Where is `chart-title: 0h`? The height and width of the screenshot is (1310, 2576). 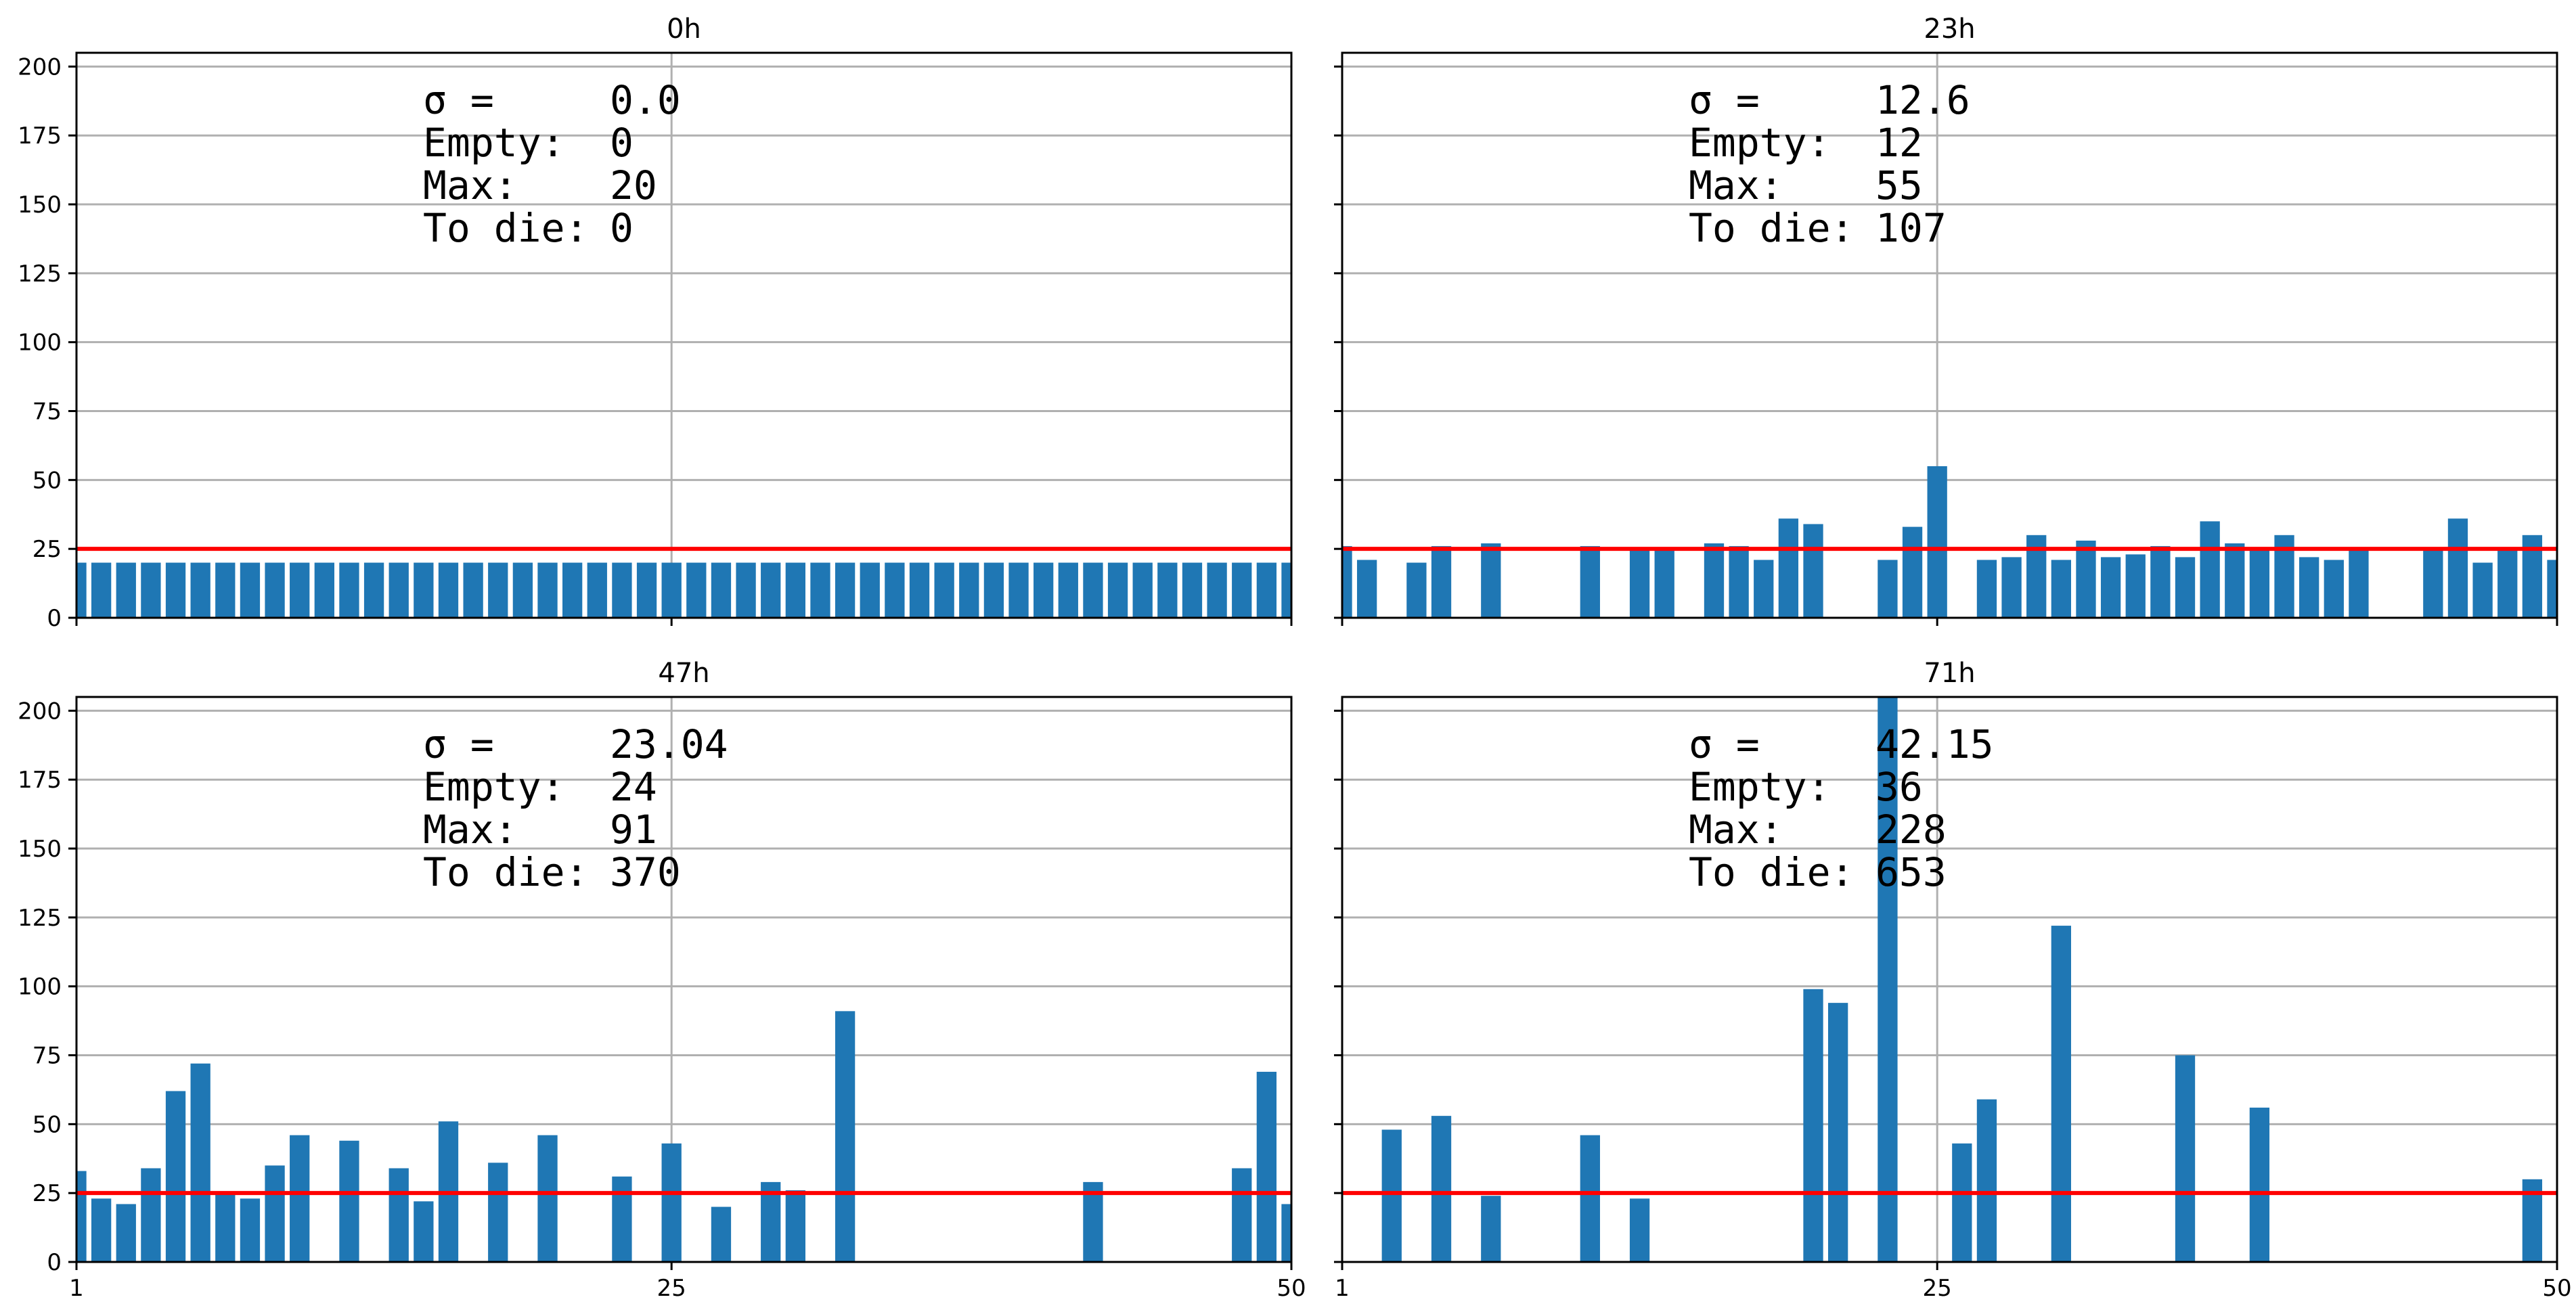 chart-title: 0h is located at coordinates (684, 30).